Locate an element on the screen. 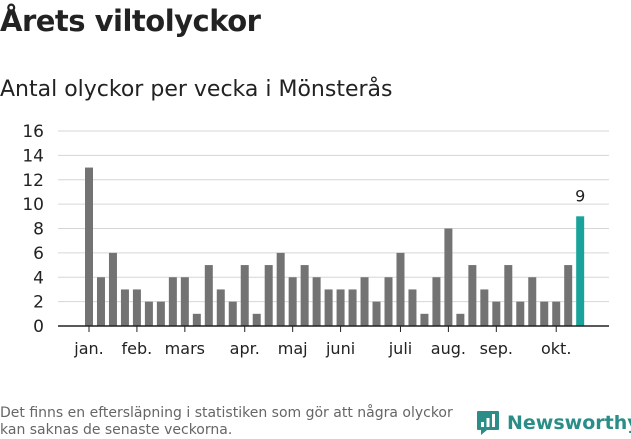 This screenshot has height=439, width=631. chart-subtitle: Antal olyckor per vecka i Mönsterås is located at coordinates (196, 89).